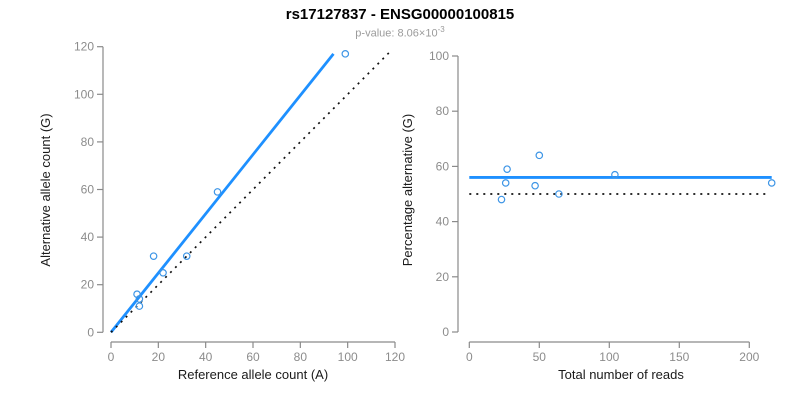 The image size is (800, 400). Describe the element at coordinates (395, 357) in the screenshot. I see `x-tick-label: 120` at that location.